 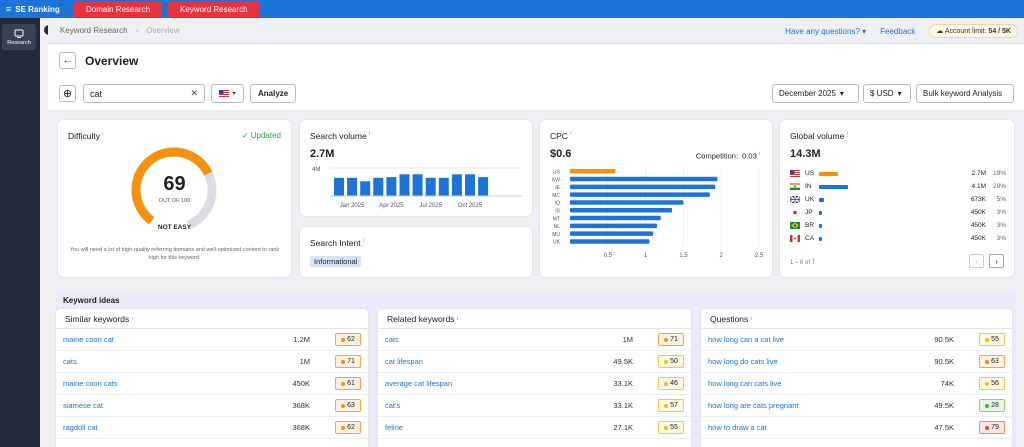 What do you see at coordinates (112, 61) in the screenshot?
I see `page-title: Overview` at bounding box center [112, 61].